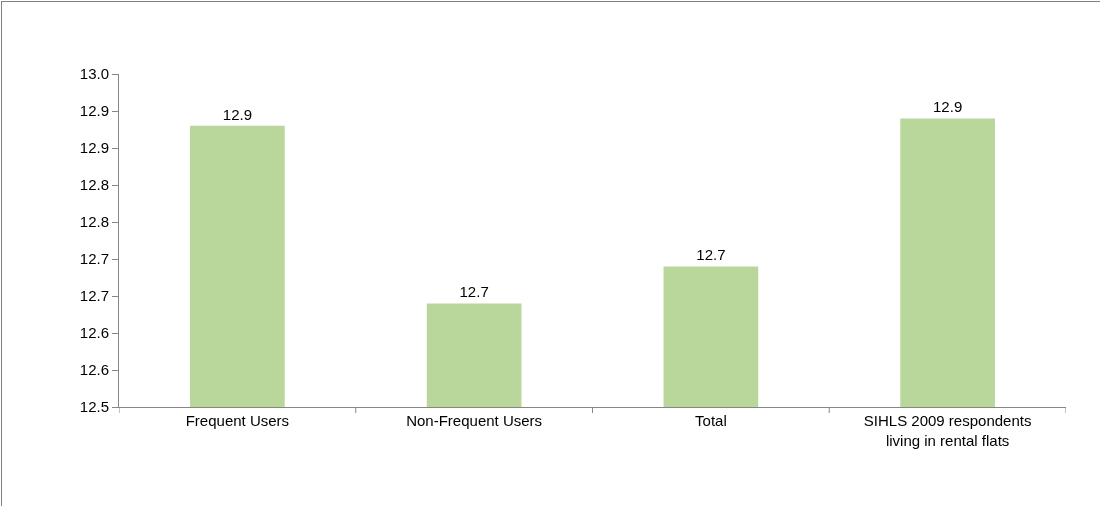 The width and height of the screenshot is (1103, 509). Describe the element at coordinates (474, 420) in the screenshot. I see `x-tick-label: Non-Frequent Users` at that location.